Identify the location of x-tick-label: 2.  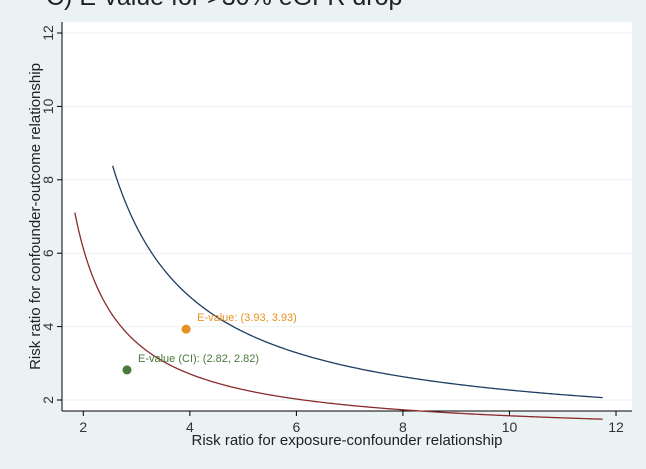
(83, 427).